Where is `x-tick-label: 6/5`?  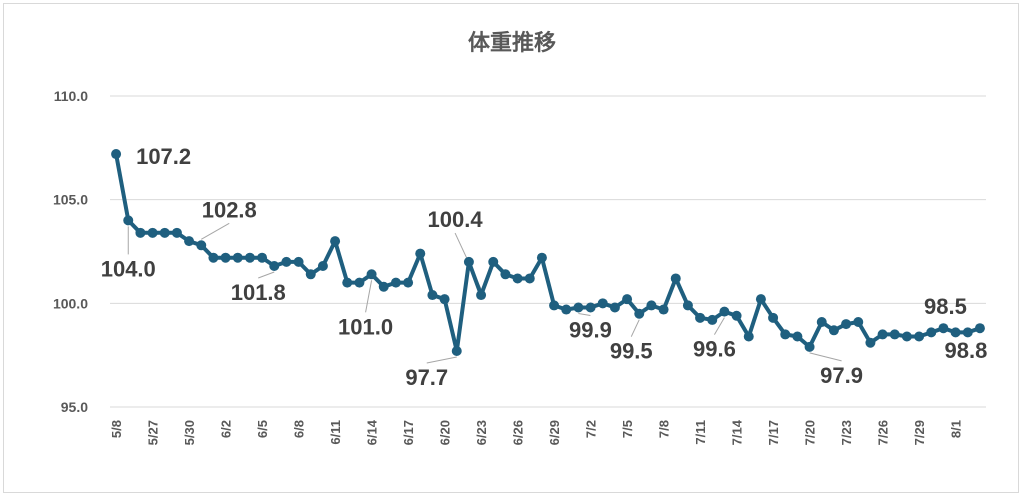
x-tick-label: 6/5 is located at coordinates (262, 429).